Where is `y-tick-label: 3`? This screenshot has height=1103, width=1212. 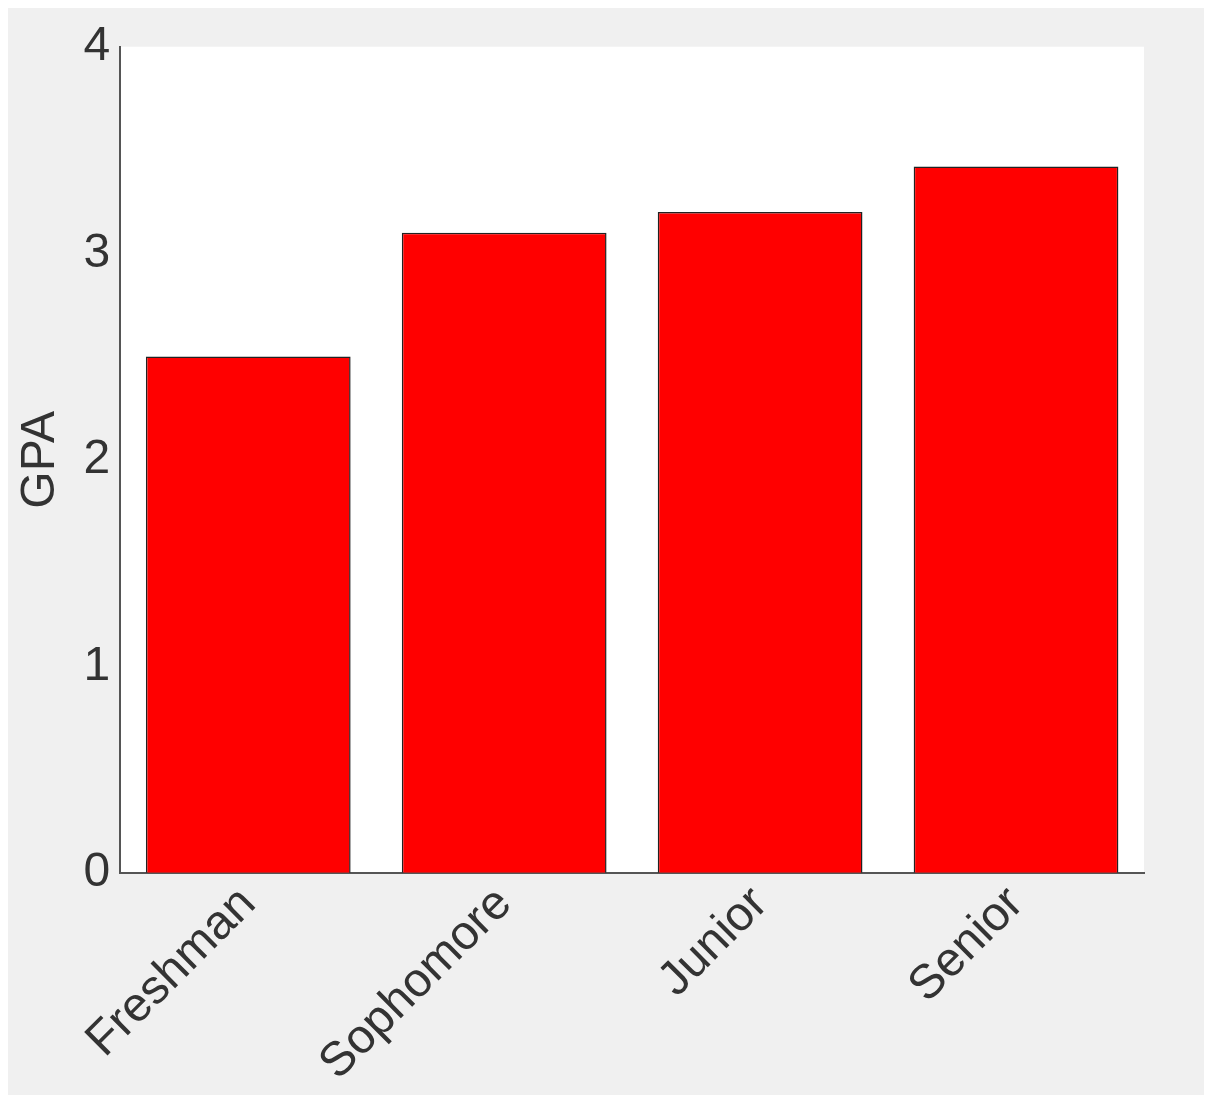
y-tick-label: 3 is located at coordinates (97, 250).